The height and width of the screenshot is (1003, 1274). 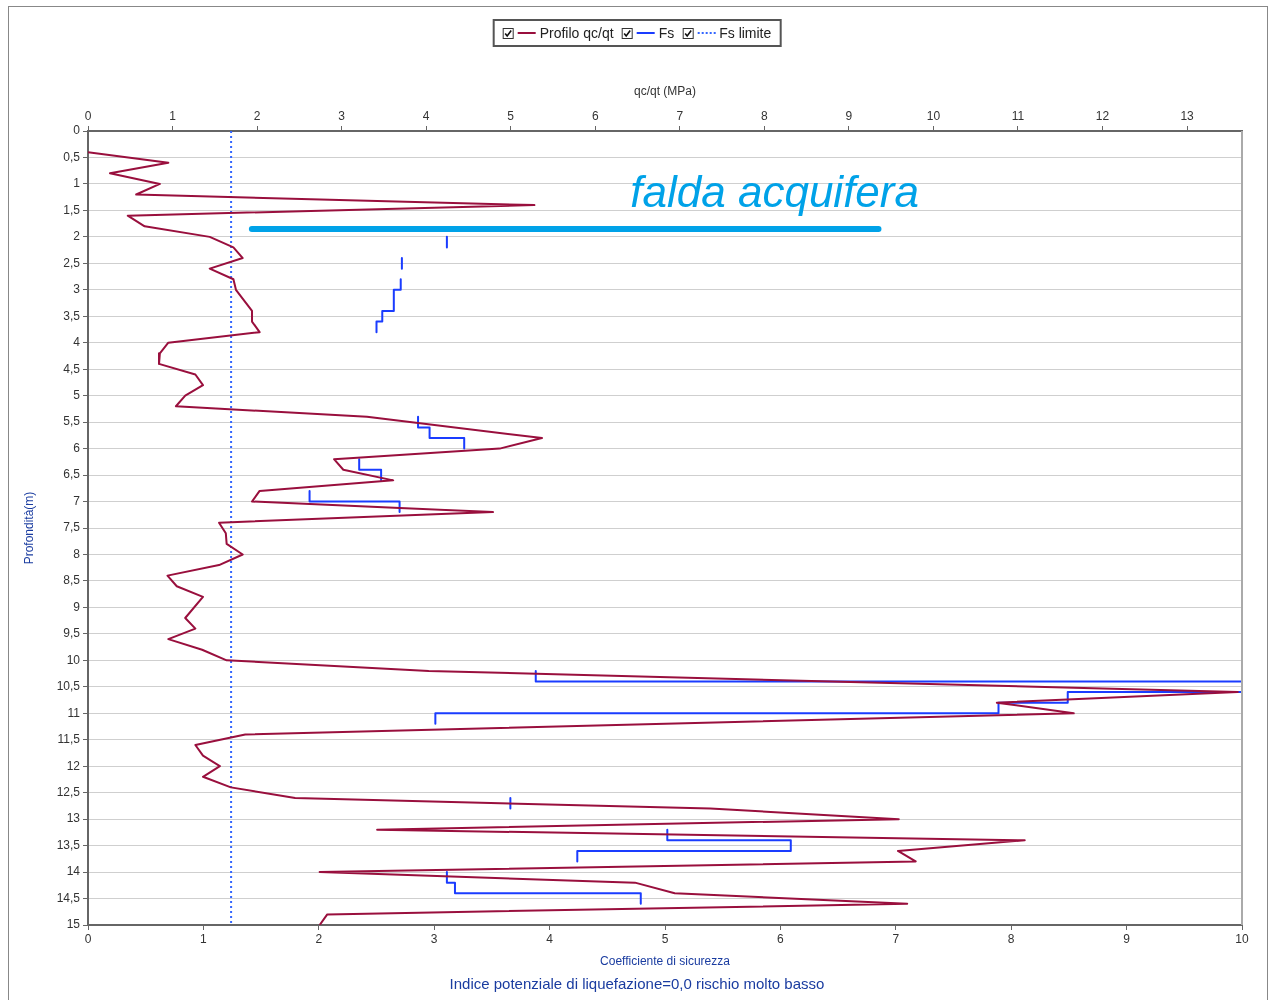 What do you see at coordinates (68, 844) in the screenshot?
I see `y-tick-label: 13,5` at bounding box center [68, 844].